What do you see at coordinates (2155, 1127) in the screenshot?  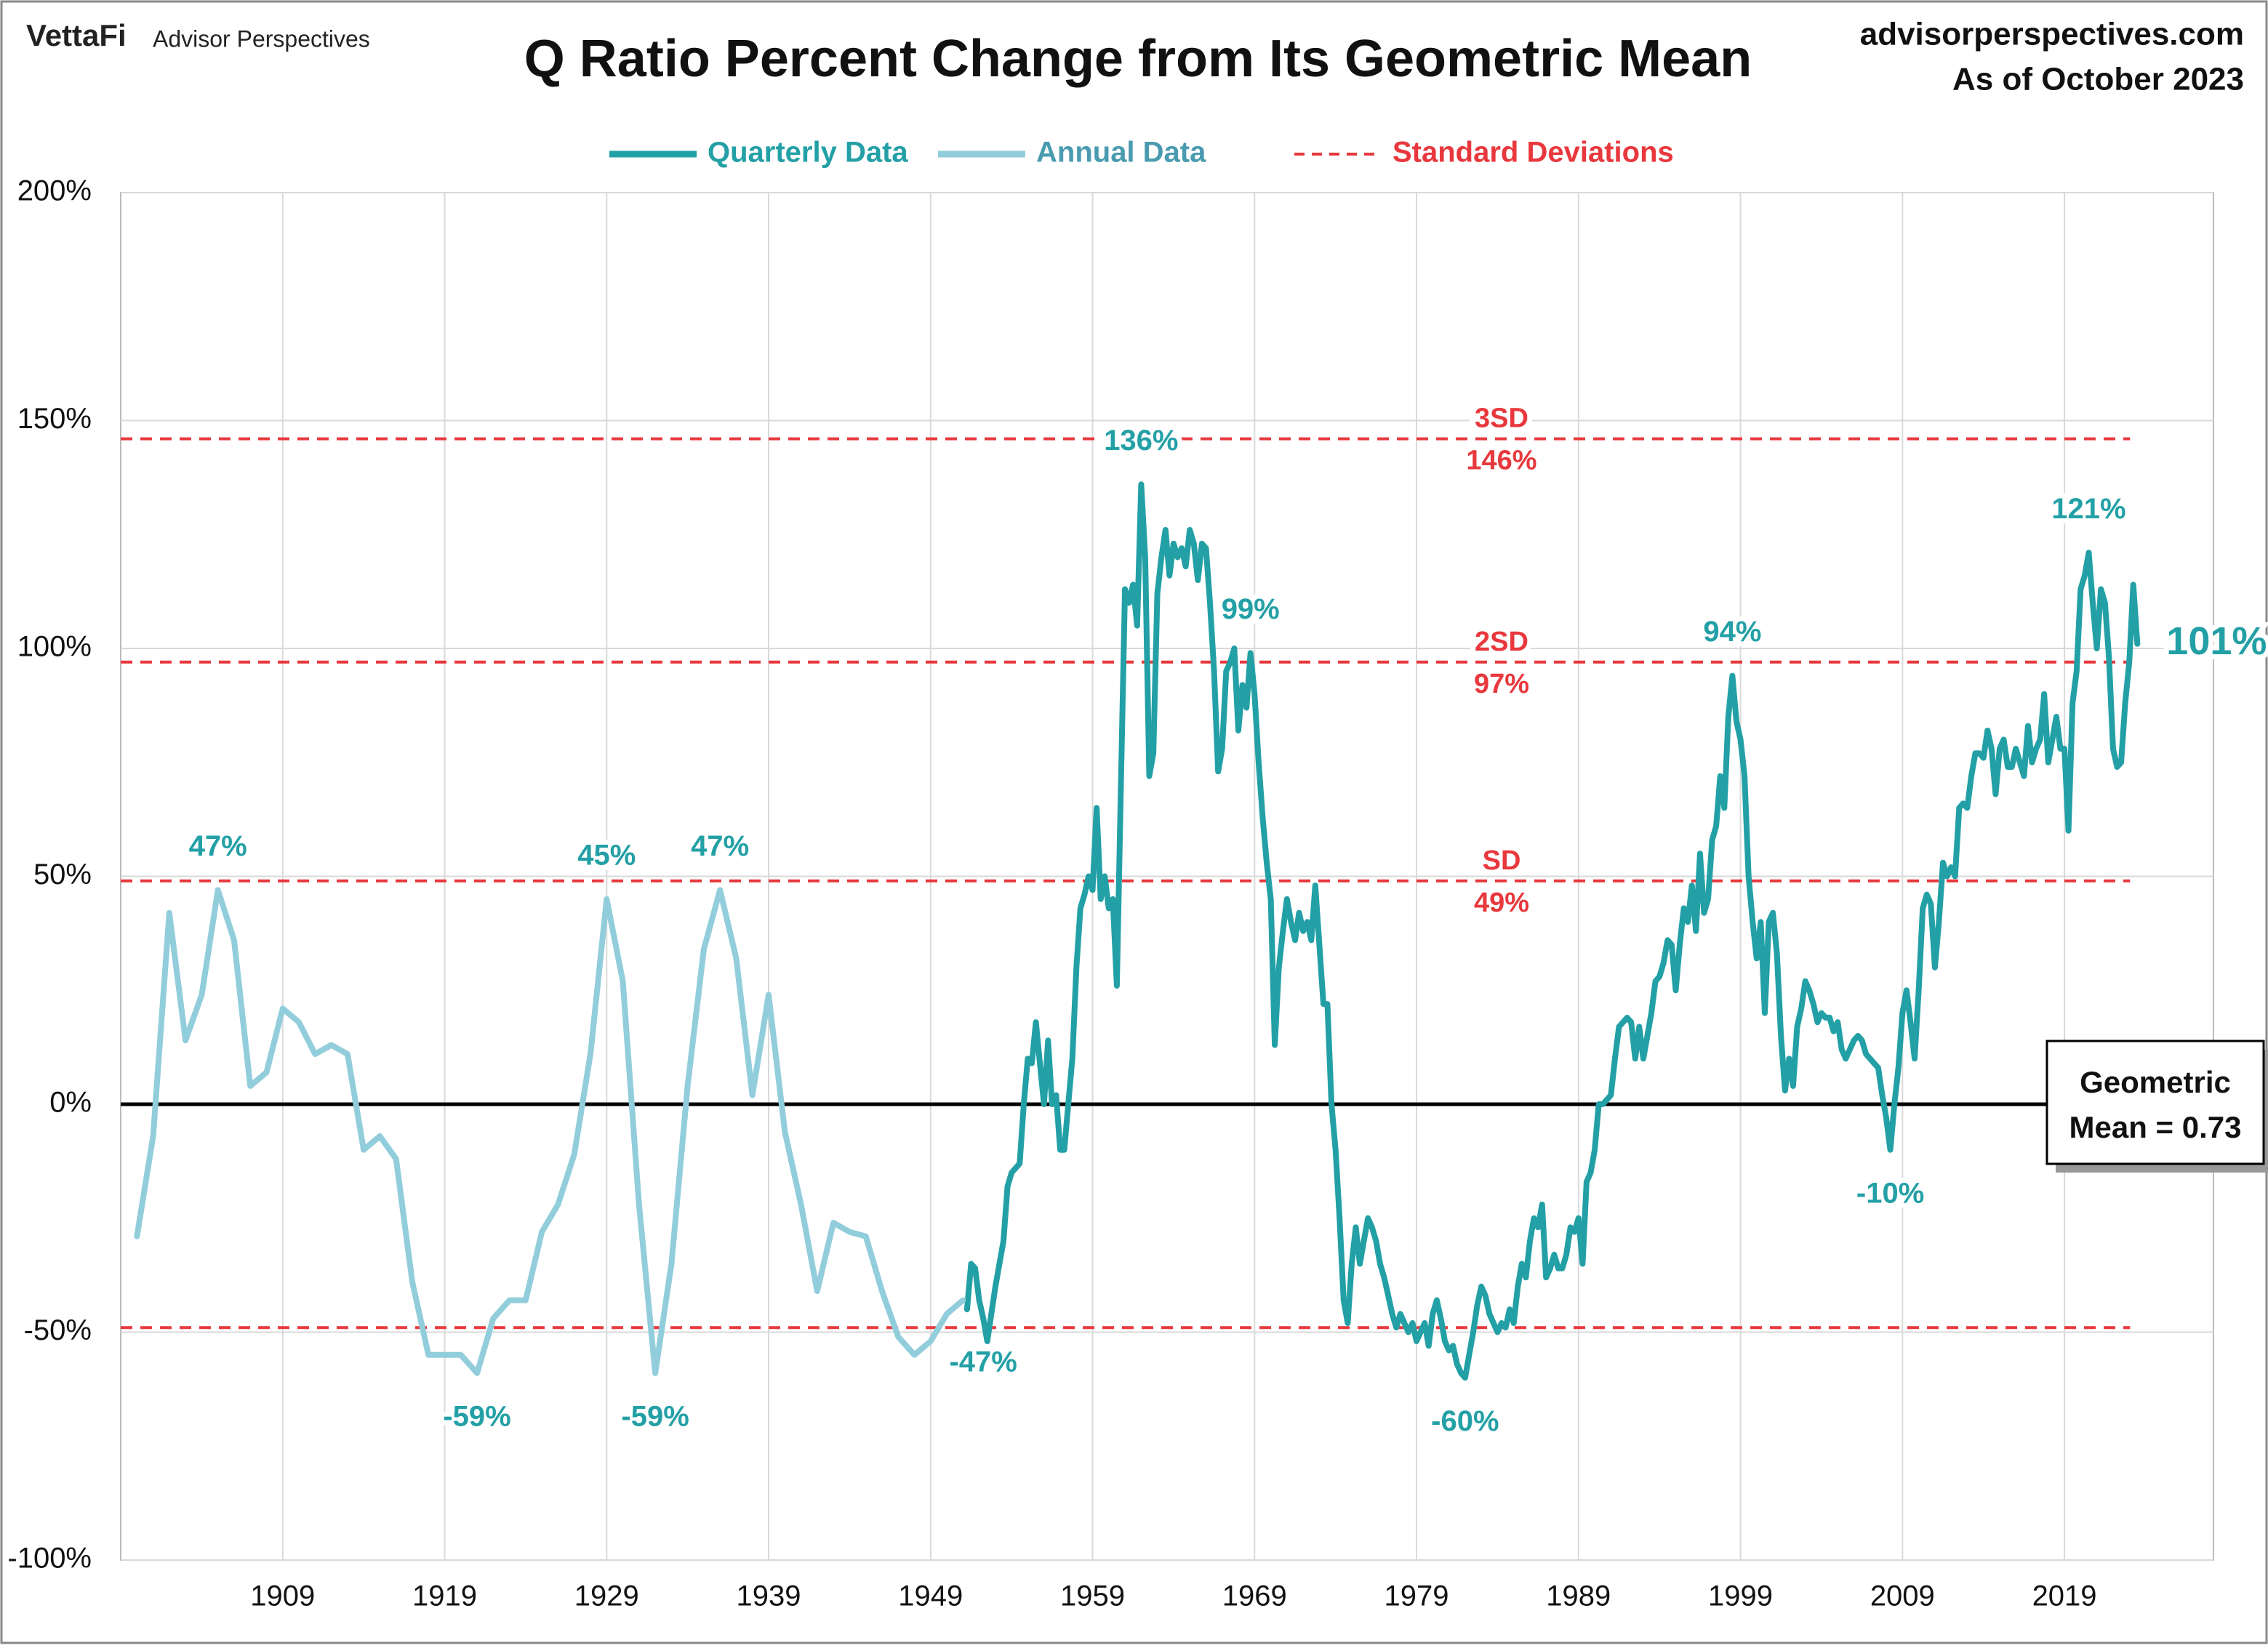 I see `note-text: Mean = 0.73` at bounding box center [2155, 1127].